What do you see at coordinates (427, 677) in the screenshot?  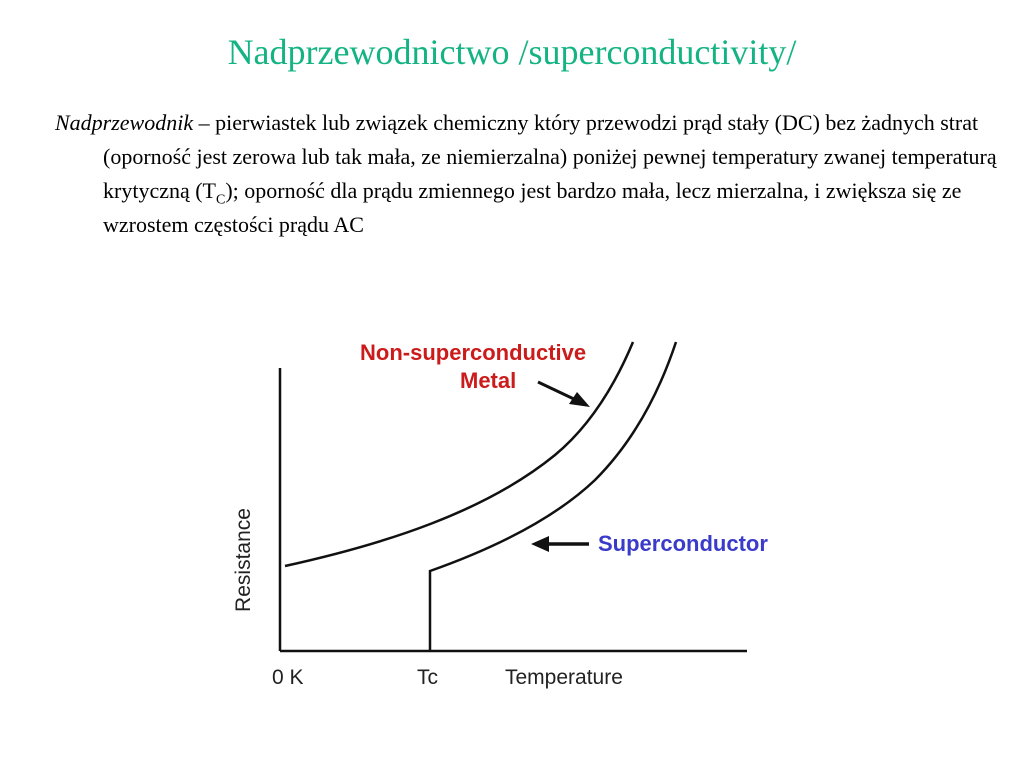 I see `x-tc-label: Tc` at bounding box center [427, 677].